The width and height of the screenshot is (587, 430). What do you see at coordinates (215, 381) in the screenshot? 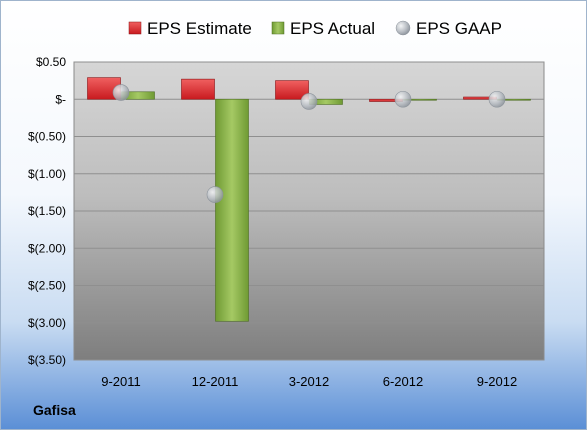
I see `x-category-label: 12-2011` at bounding box center [215, 381].